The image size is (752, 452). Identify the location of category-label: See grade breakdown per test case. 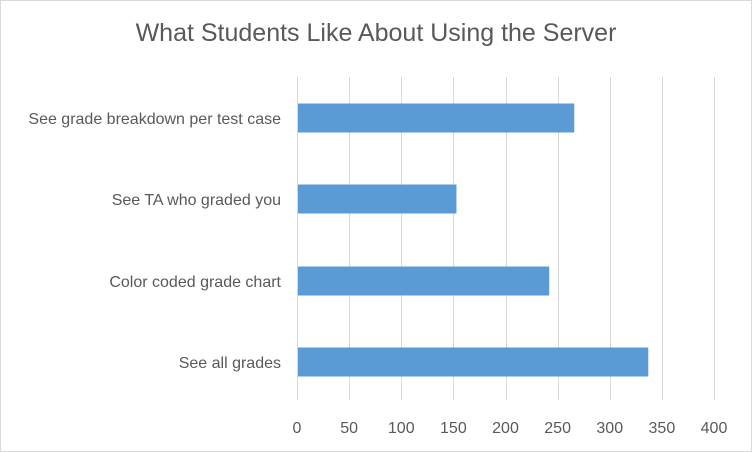
(154, 119).